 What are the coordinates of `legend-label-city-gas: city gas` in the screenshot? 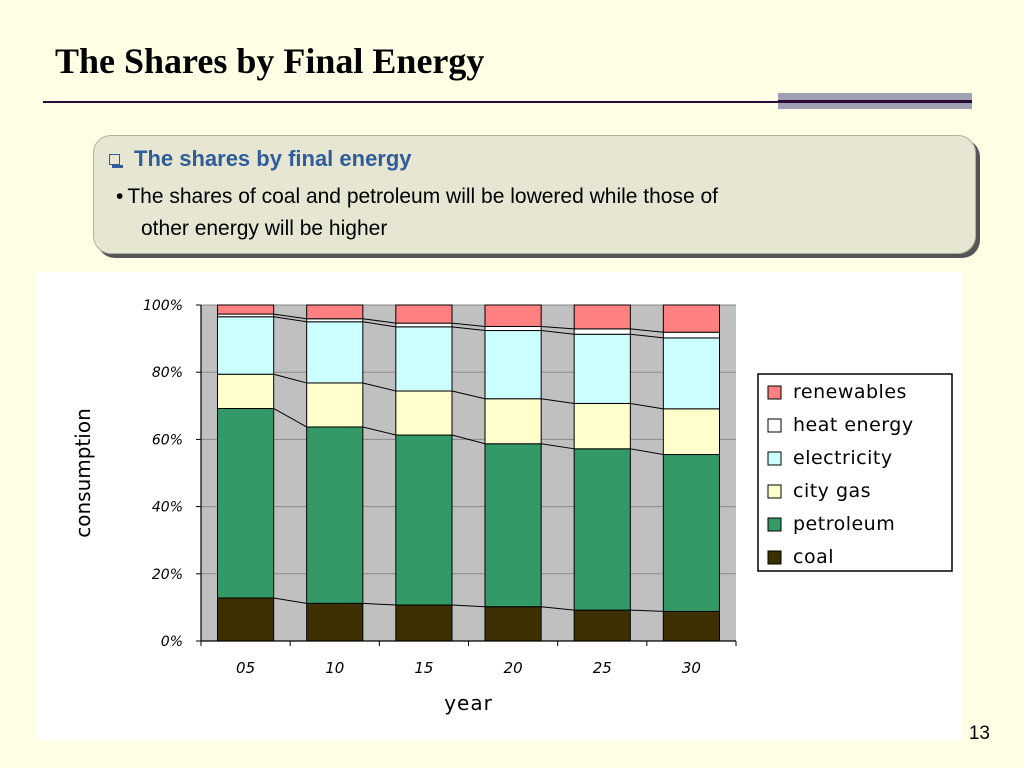 It's located at (832, 491).